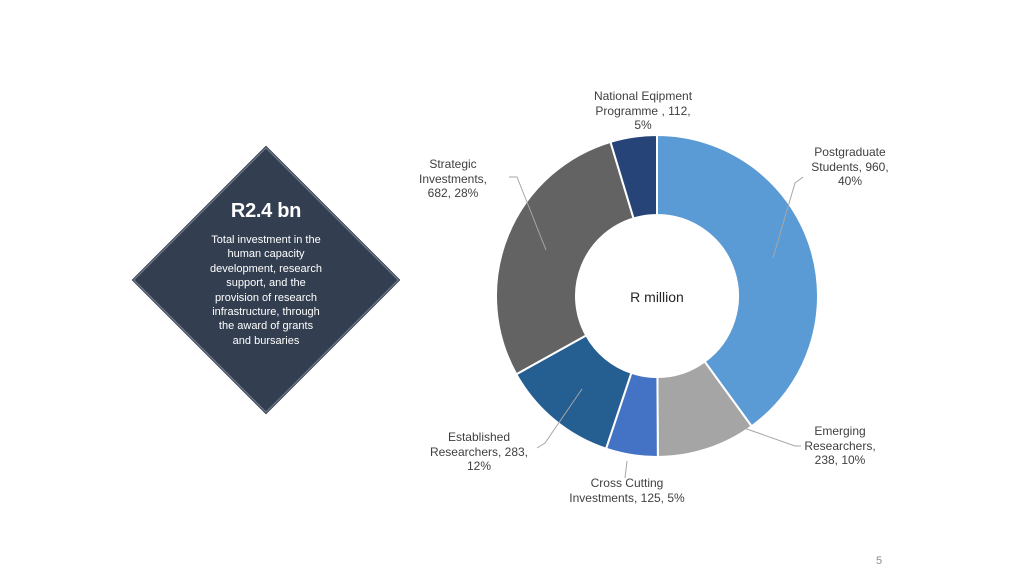 This screenshot has width=1024, height=576. I want to click on slice-label-established-researchers: Established Researchers, 283, 12%, so click(479, 452).